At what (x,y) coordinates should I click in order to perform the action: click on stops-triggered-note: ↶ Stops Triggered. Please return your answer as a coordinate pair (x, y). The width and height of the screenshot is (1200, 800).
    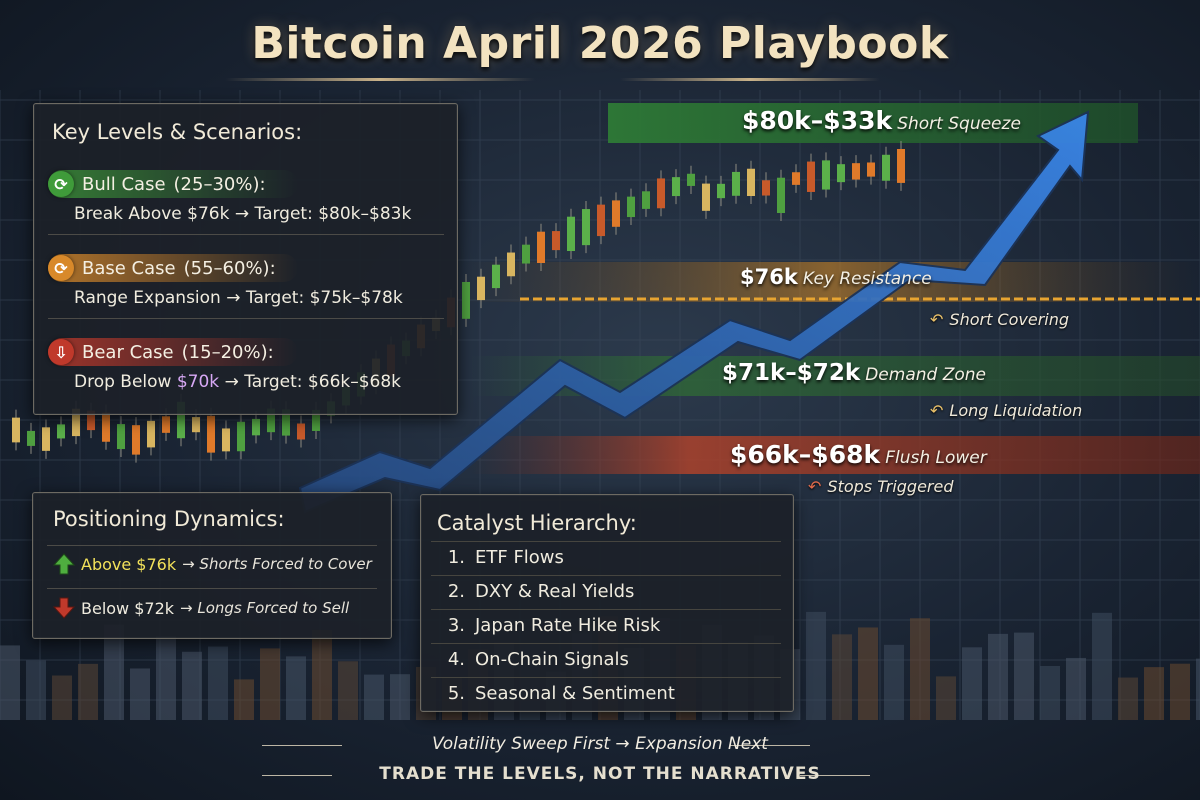
    Looking at the image, I should click on (881, 486).